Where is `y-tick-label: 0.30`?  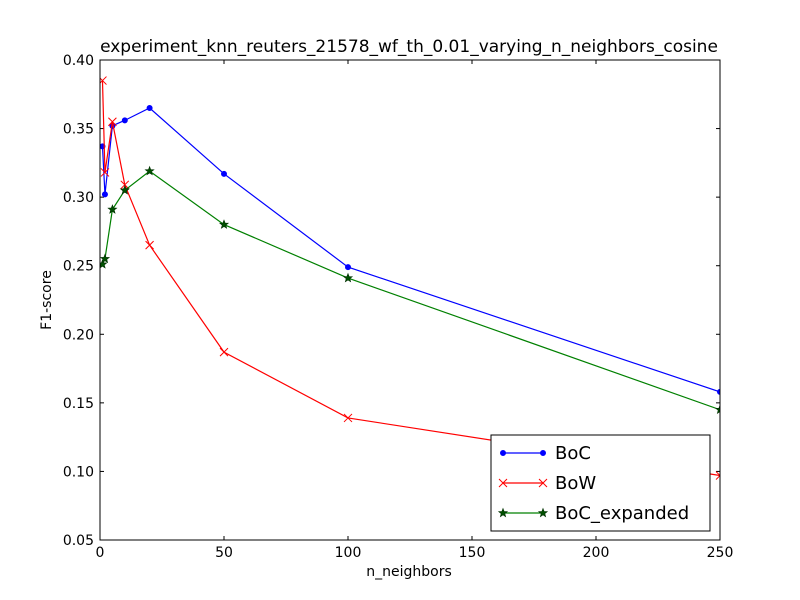 y-tick-label: 0.30 is located at coordinates (78, 198).